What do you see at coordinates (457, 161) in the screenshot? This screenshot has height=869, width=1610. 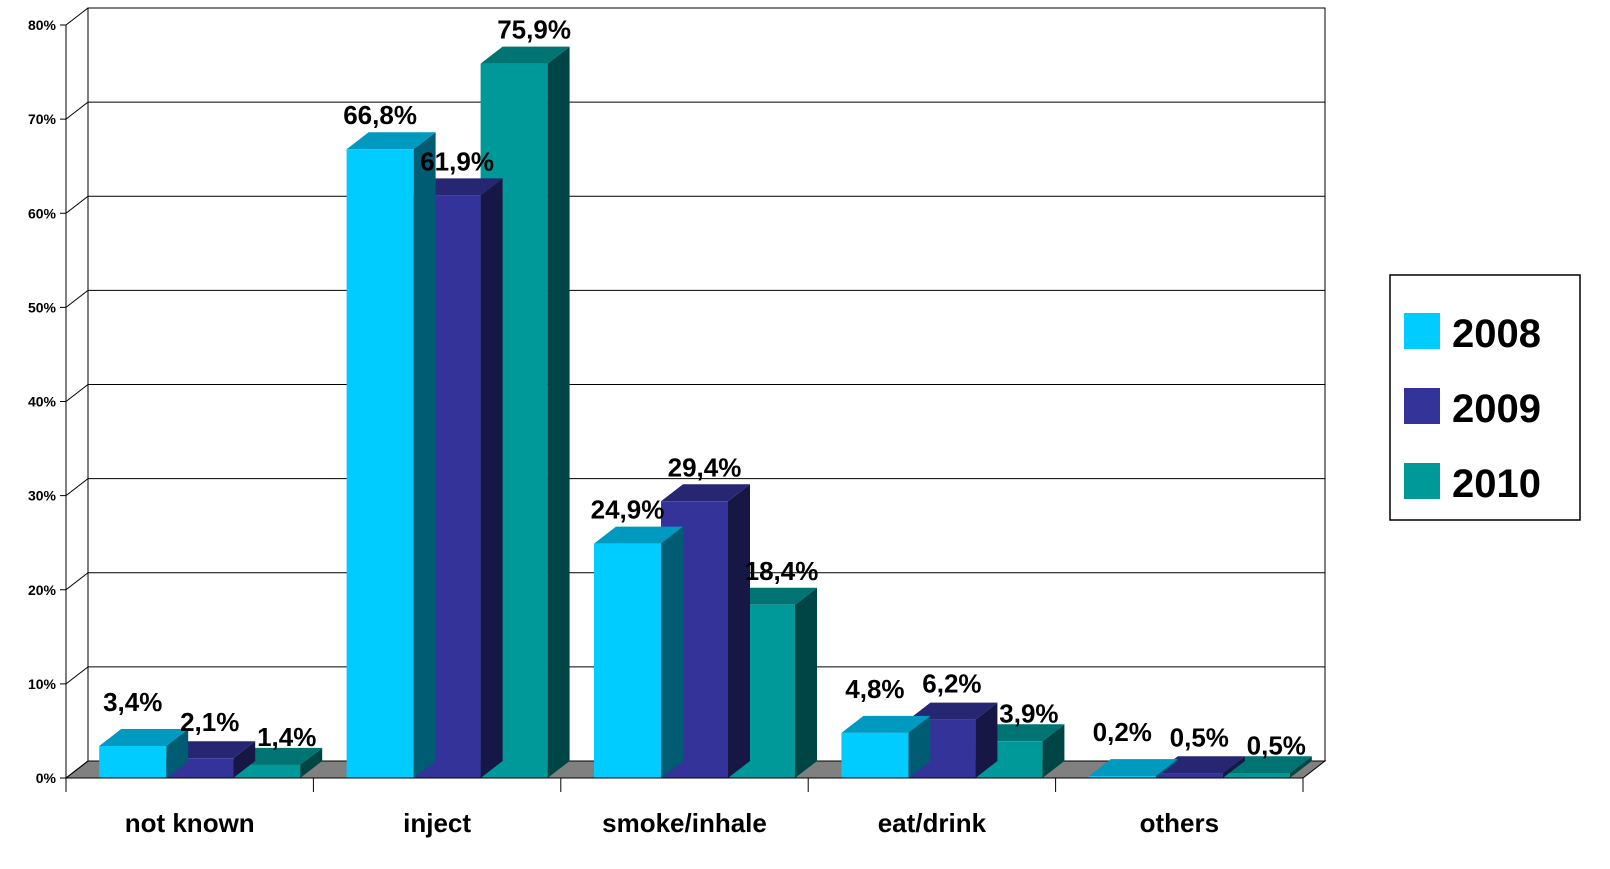 I see `data-label: 61,9%` at bounding box center [457, 161].